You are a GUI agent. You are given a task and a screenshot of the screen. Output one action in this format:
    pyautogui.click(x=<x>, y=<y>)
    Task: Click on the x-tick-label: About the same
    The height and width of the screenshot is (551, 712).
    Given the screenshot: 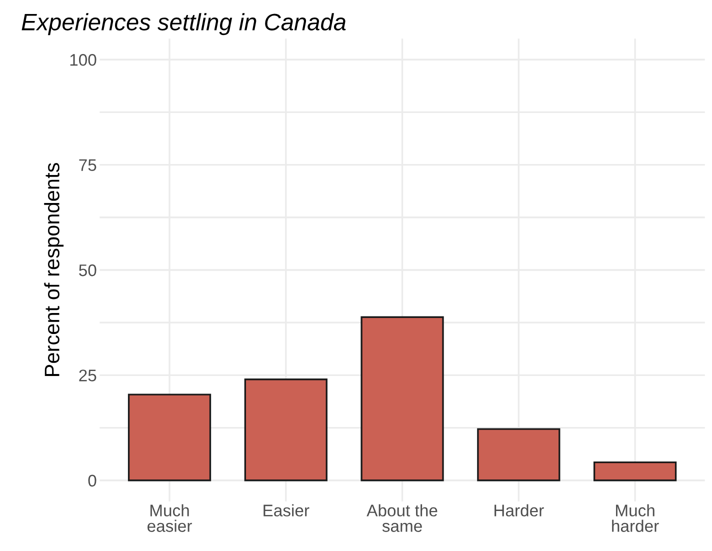 What is the action you would take?
    pyautogui.click(x=402, y=518)
    